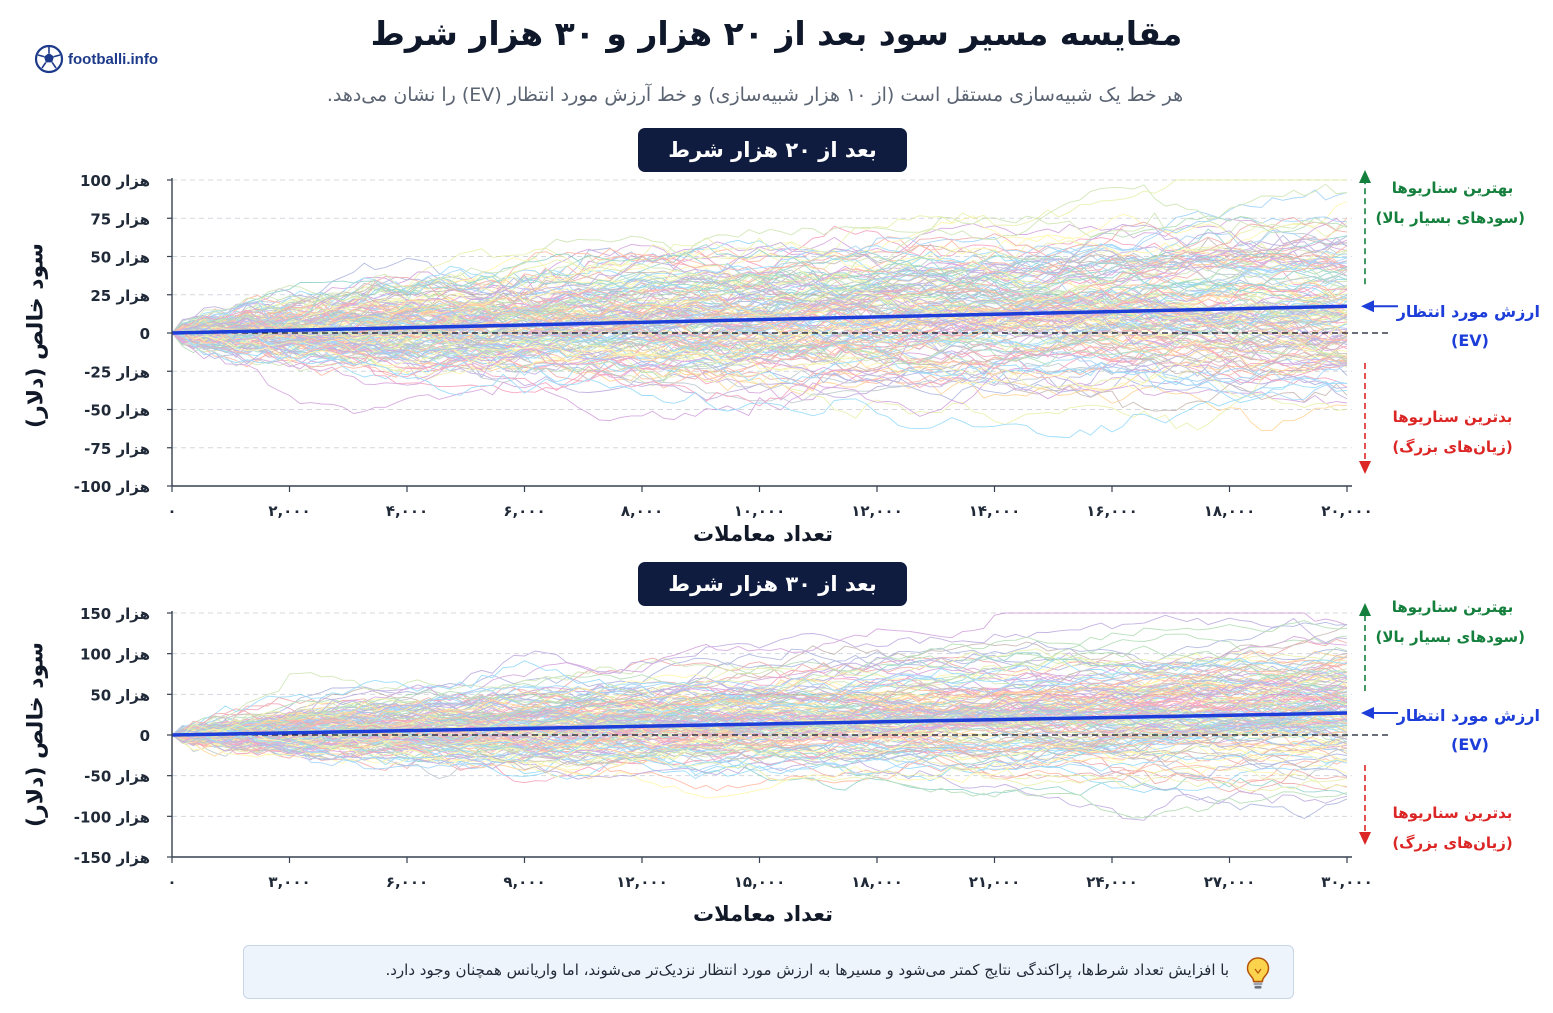 The height and width of the screenshot is (1013, 1553). What do you see at coordinates (763, 534) in the screenshot?
I see `x-axis-label-20k: تعداد معاملات` at bounding box center [763, 534].